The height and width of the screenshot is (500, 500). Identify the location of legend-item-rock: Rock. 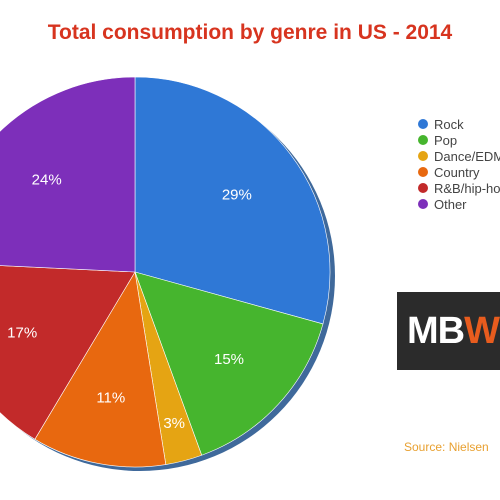
(459, 124).